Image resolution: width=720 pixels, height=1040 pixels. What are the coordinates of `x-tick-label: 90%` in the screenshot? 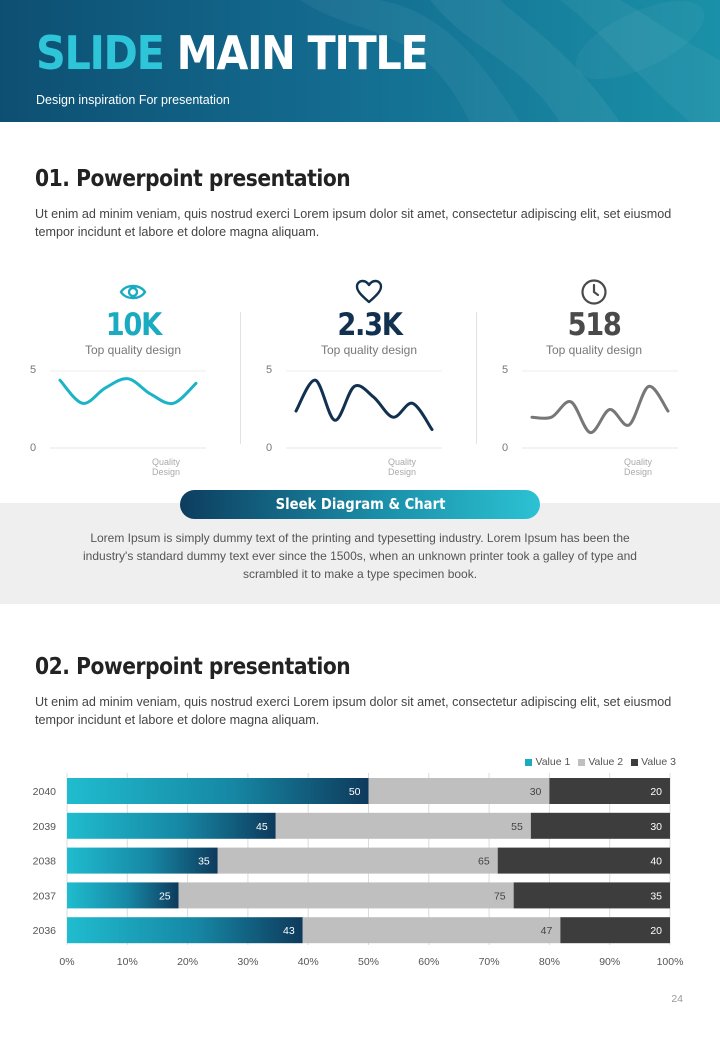 It's located at (609, 962).